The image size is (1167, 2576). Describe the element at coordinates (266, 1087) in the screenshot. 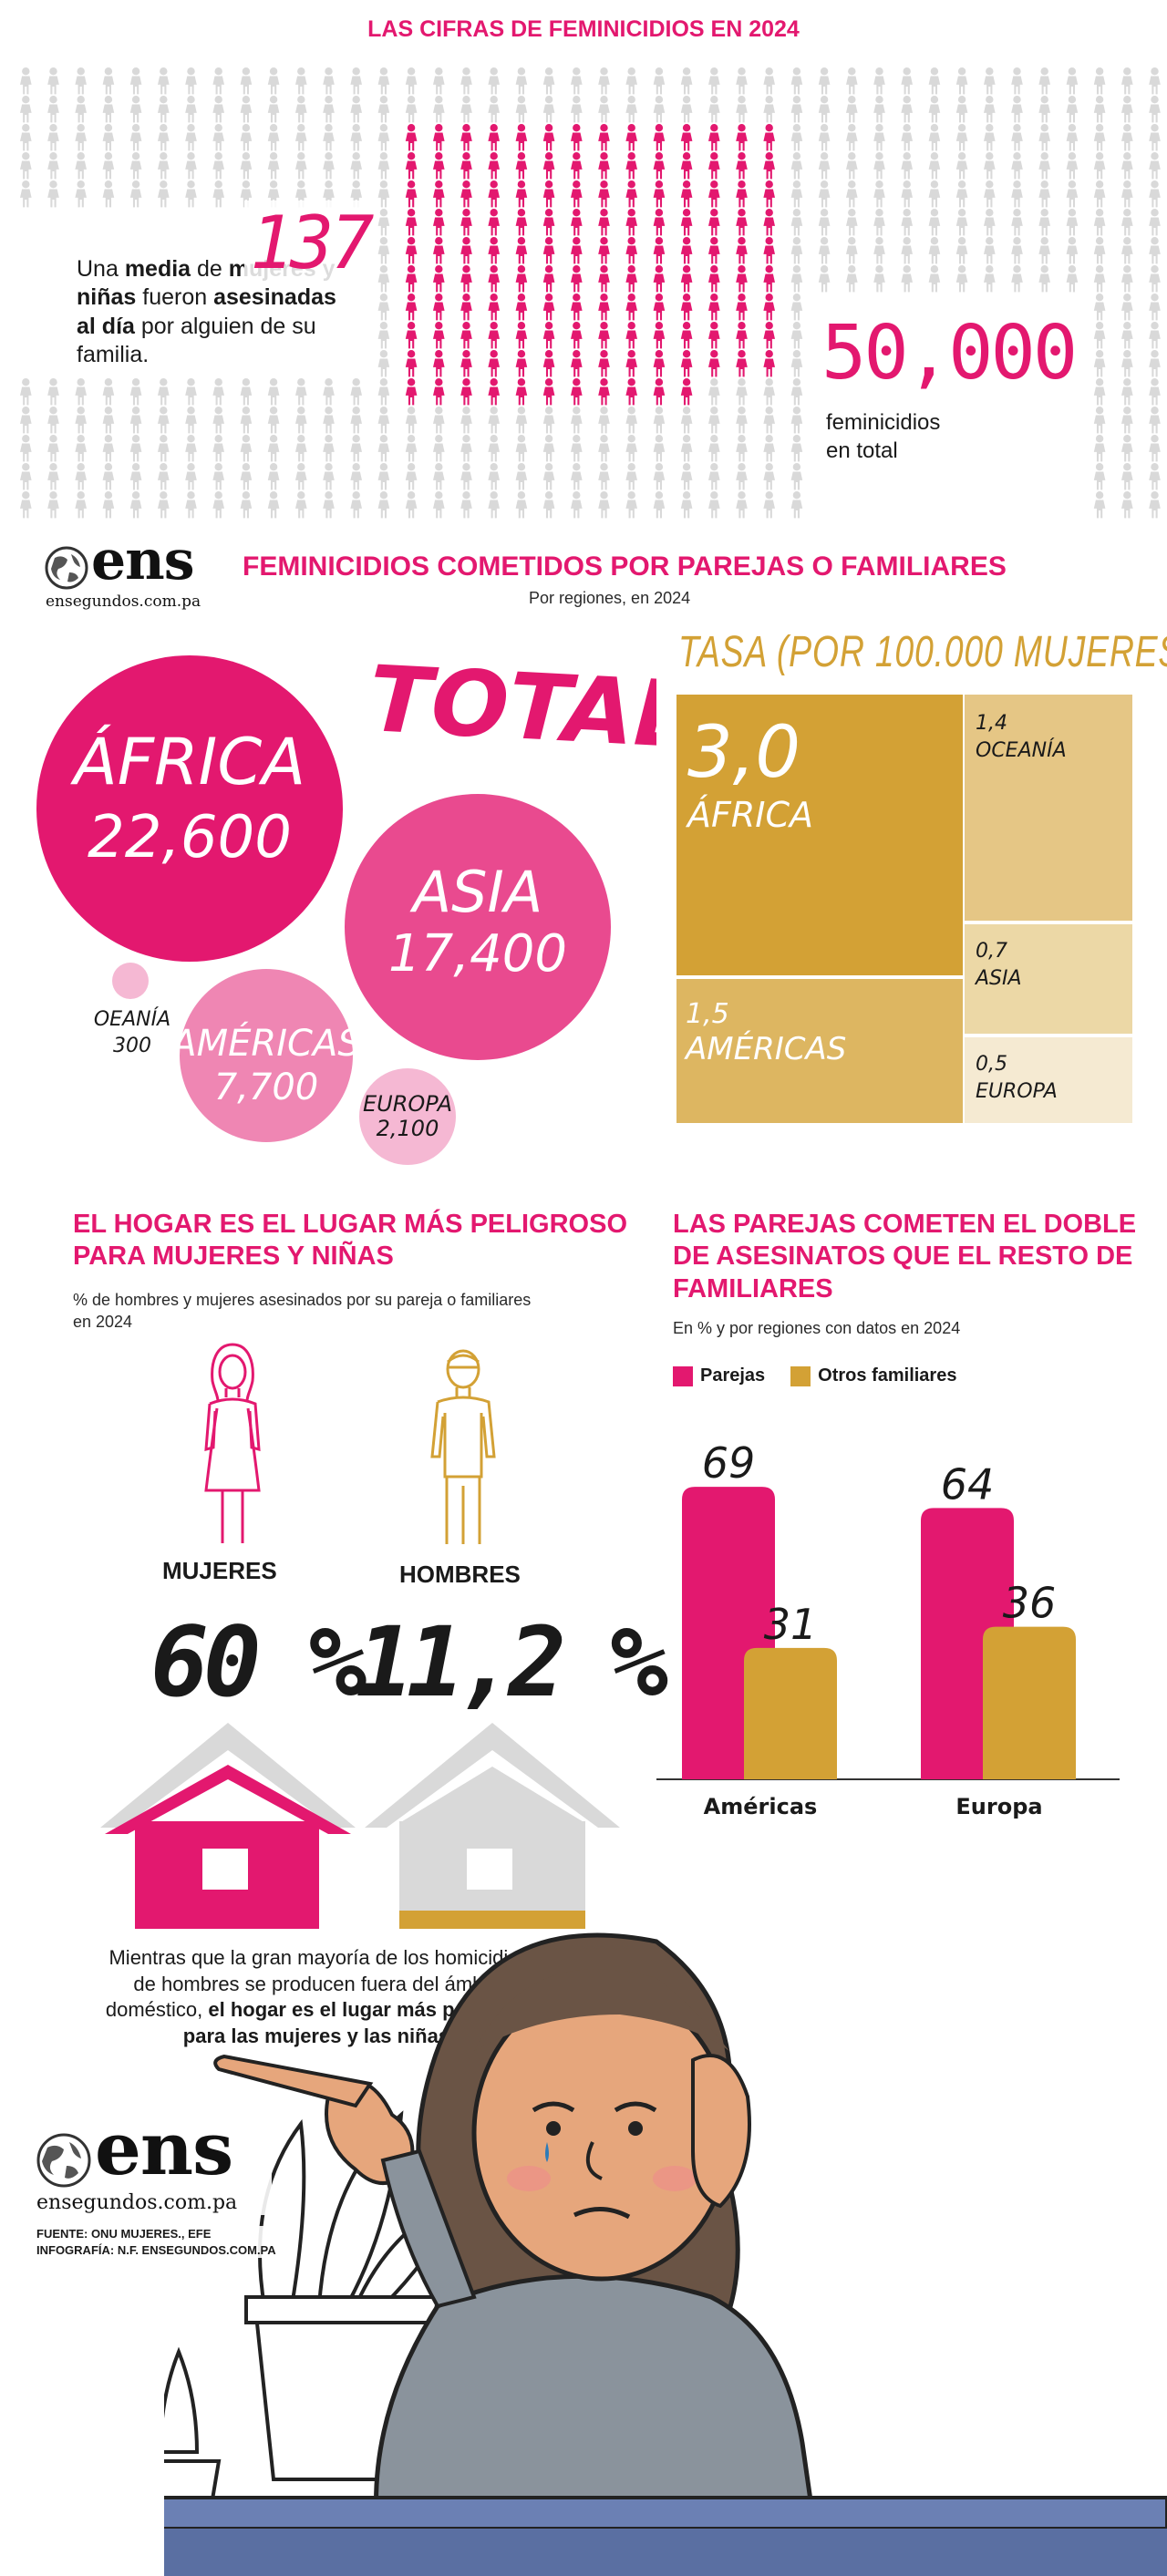

I see `bubble-americas-value: 7,700` at that location.